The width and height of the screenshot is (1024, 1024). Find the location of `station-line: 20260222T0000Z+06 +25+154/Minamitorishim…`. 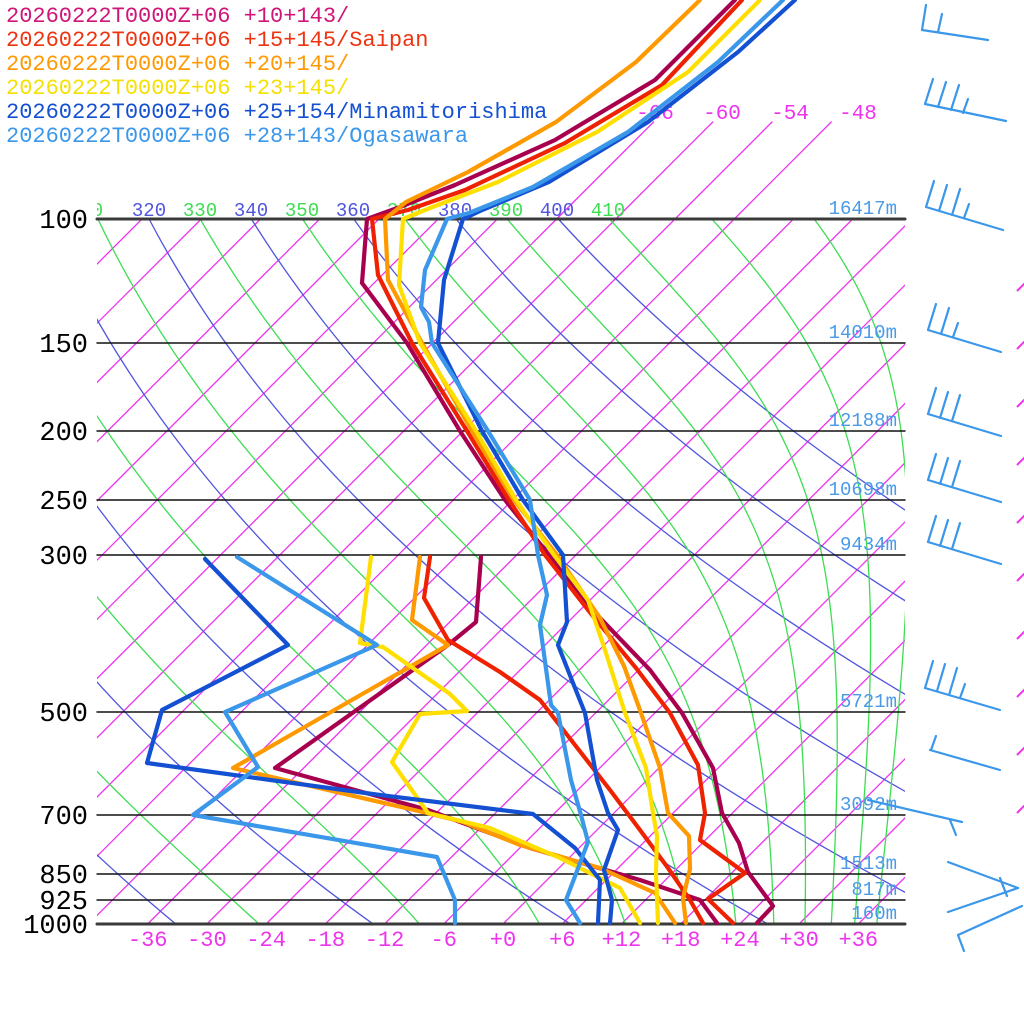

station-line: 20260222T0000Z+06 +25+154/Minamitorishim… is located at coordinates (276, 112).